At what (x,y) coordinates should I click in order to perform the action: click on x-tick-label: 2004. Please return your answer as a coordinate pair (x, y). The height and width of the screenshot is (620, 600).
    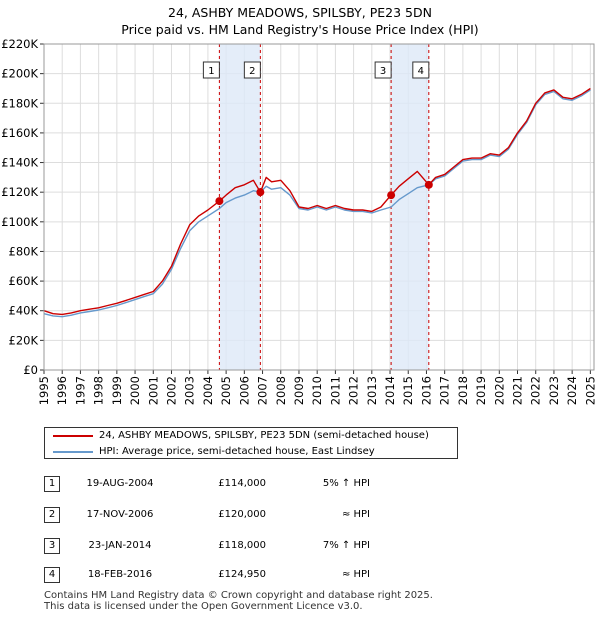
    Looking at the image, I should click on (208, 390).